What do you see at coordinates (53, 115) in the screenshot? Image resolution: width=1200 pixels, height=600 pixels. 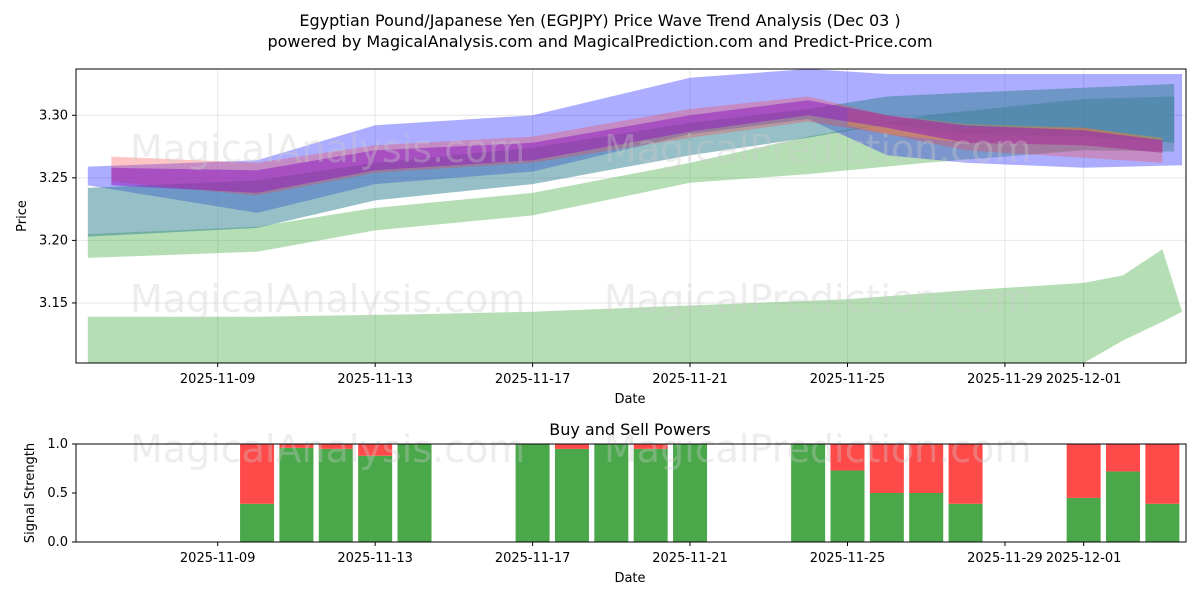 I see `price-ytick-label: 3.30` at bounding box center [53, 115].